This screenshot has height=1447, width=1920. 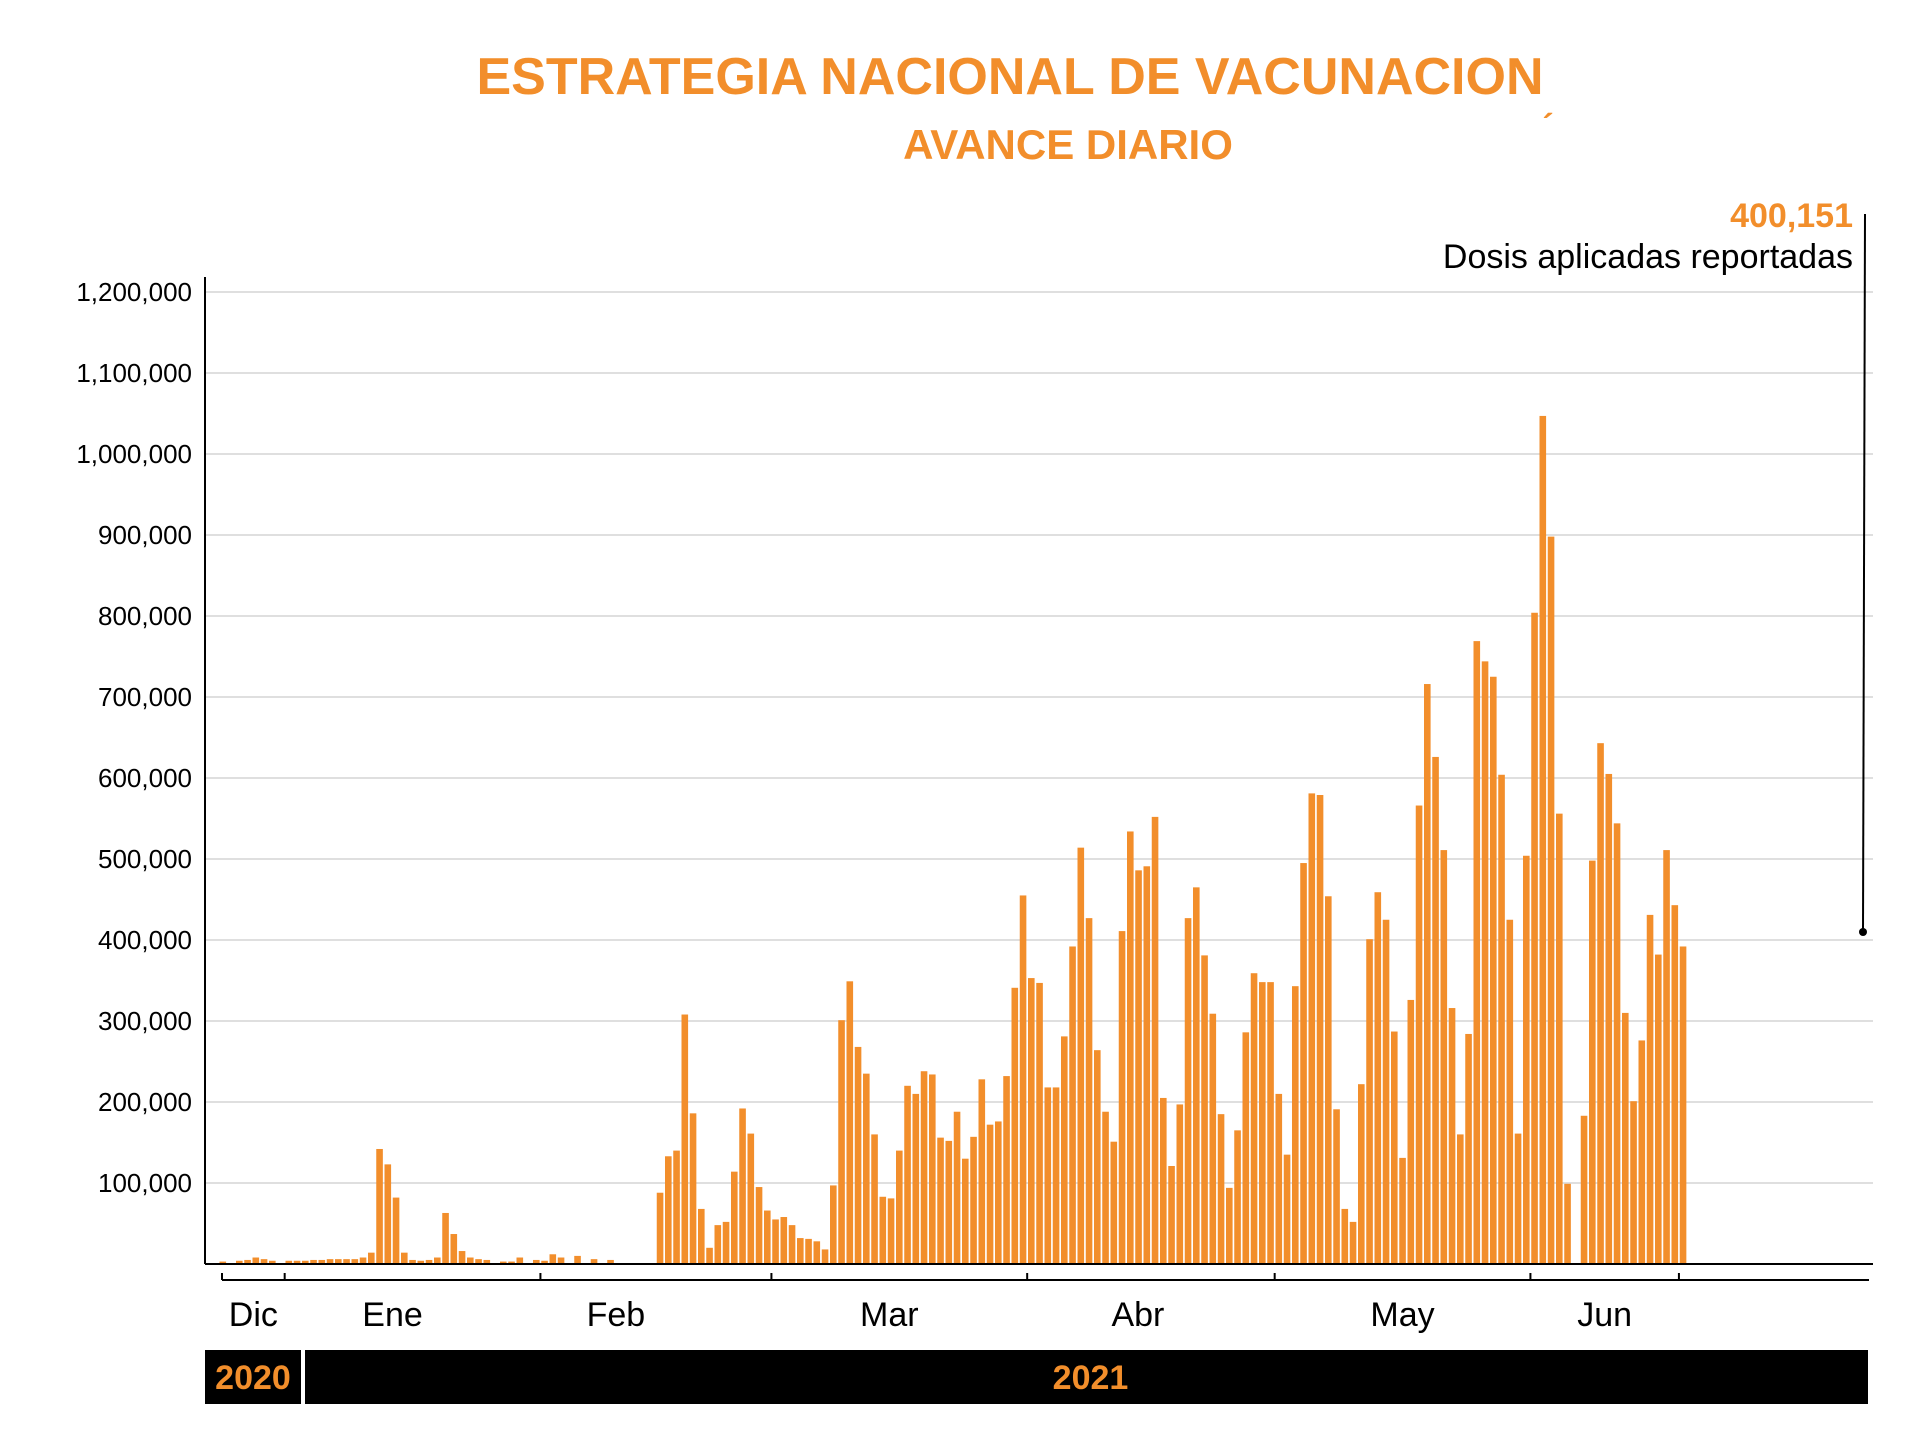 I want to click on year-band-segment, so click(x=253, y=1377).